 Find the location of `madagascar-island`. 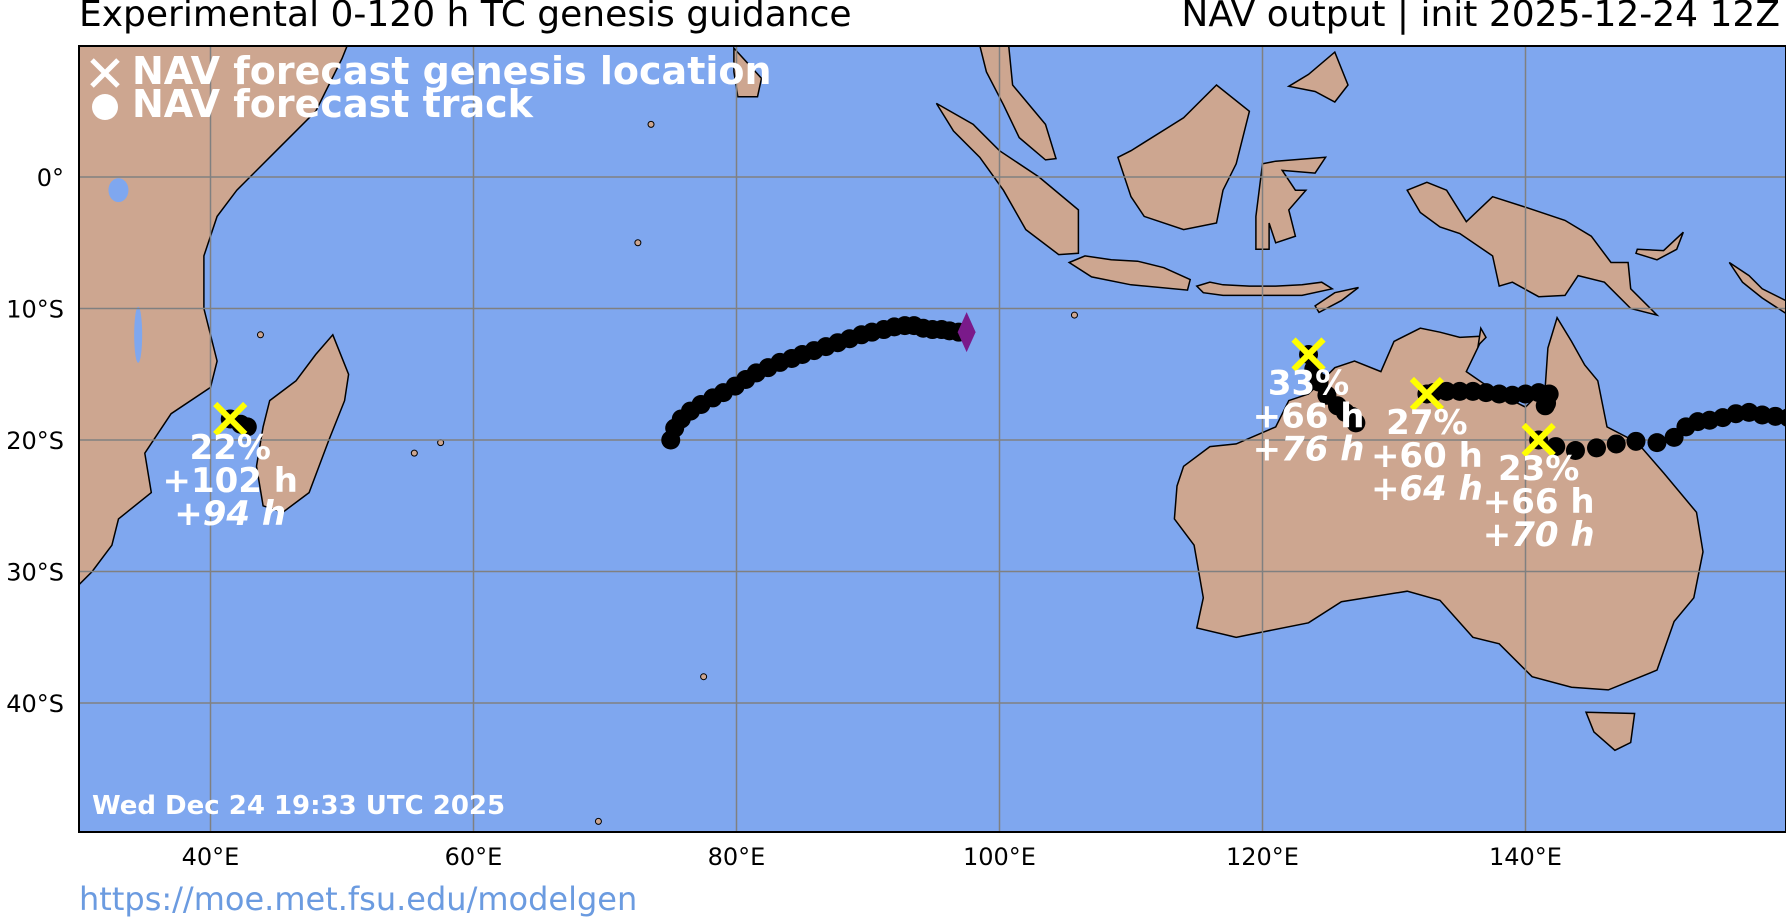

madagascar-island is located at coordinates (302, 423).